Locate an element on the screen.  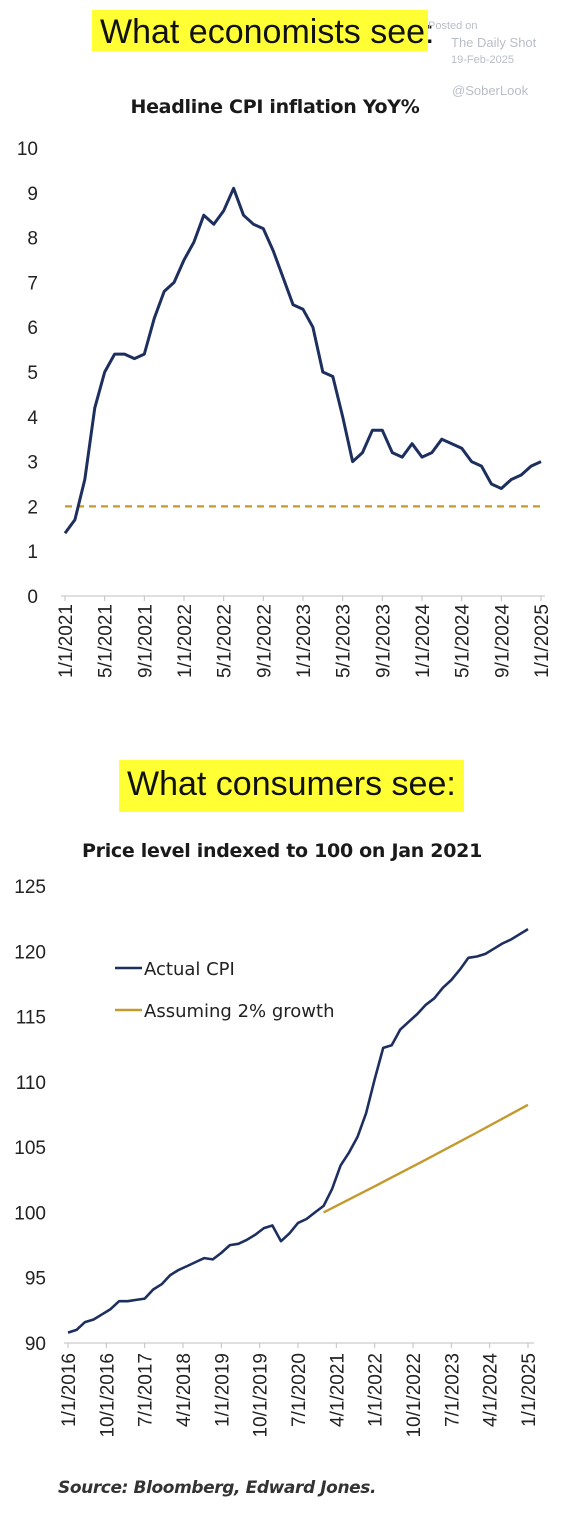
y-tick-label: 0 is located at coordinates (32, 597).